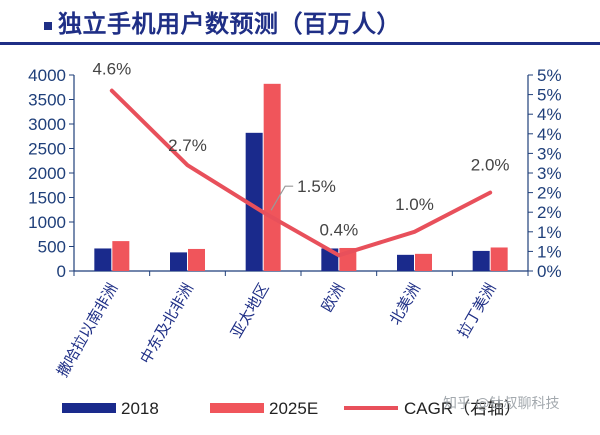 The image size is (600, 435). I want to click on cagr-data-label: 1.5%, so click(316, 186).